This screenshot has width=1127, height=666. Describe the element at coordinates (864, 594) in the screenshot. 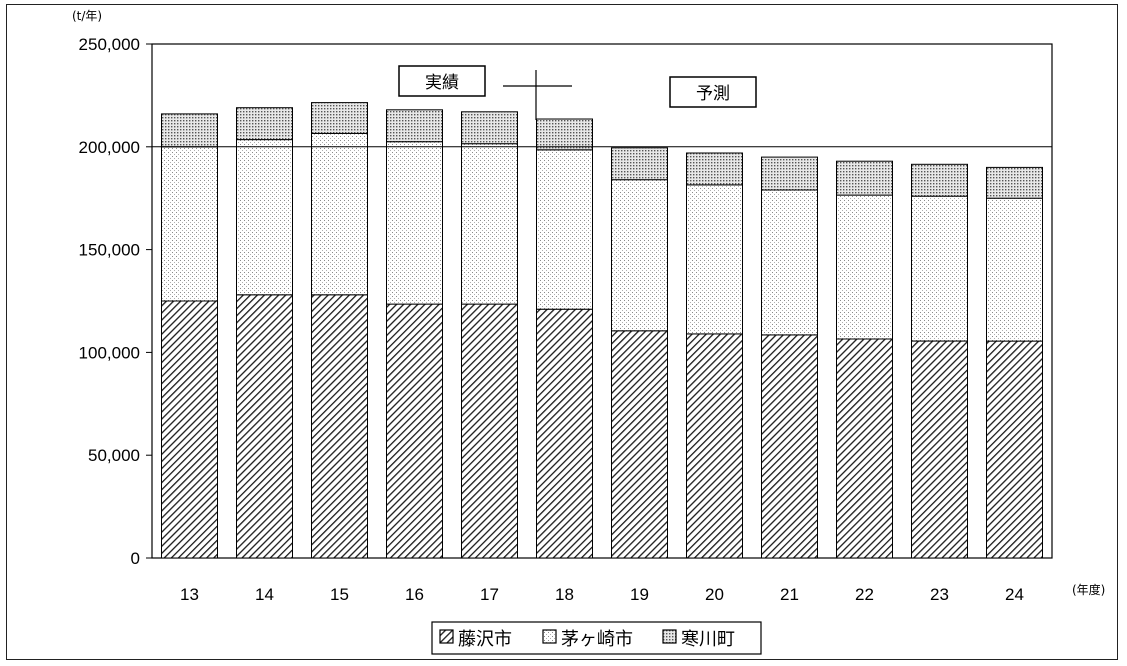

I see `x-tick-label: 22` at that location.